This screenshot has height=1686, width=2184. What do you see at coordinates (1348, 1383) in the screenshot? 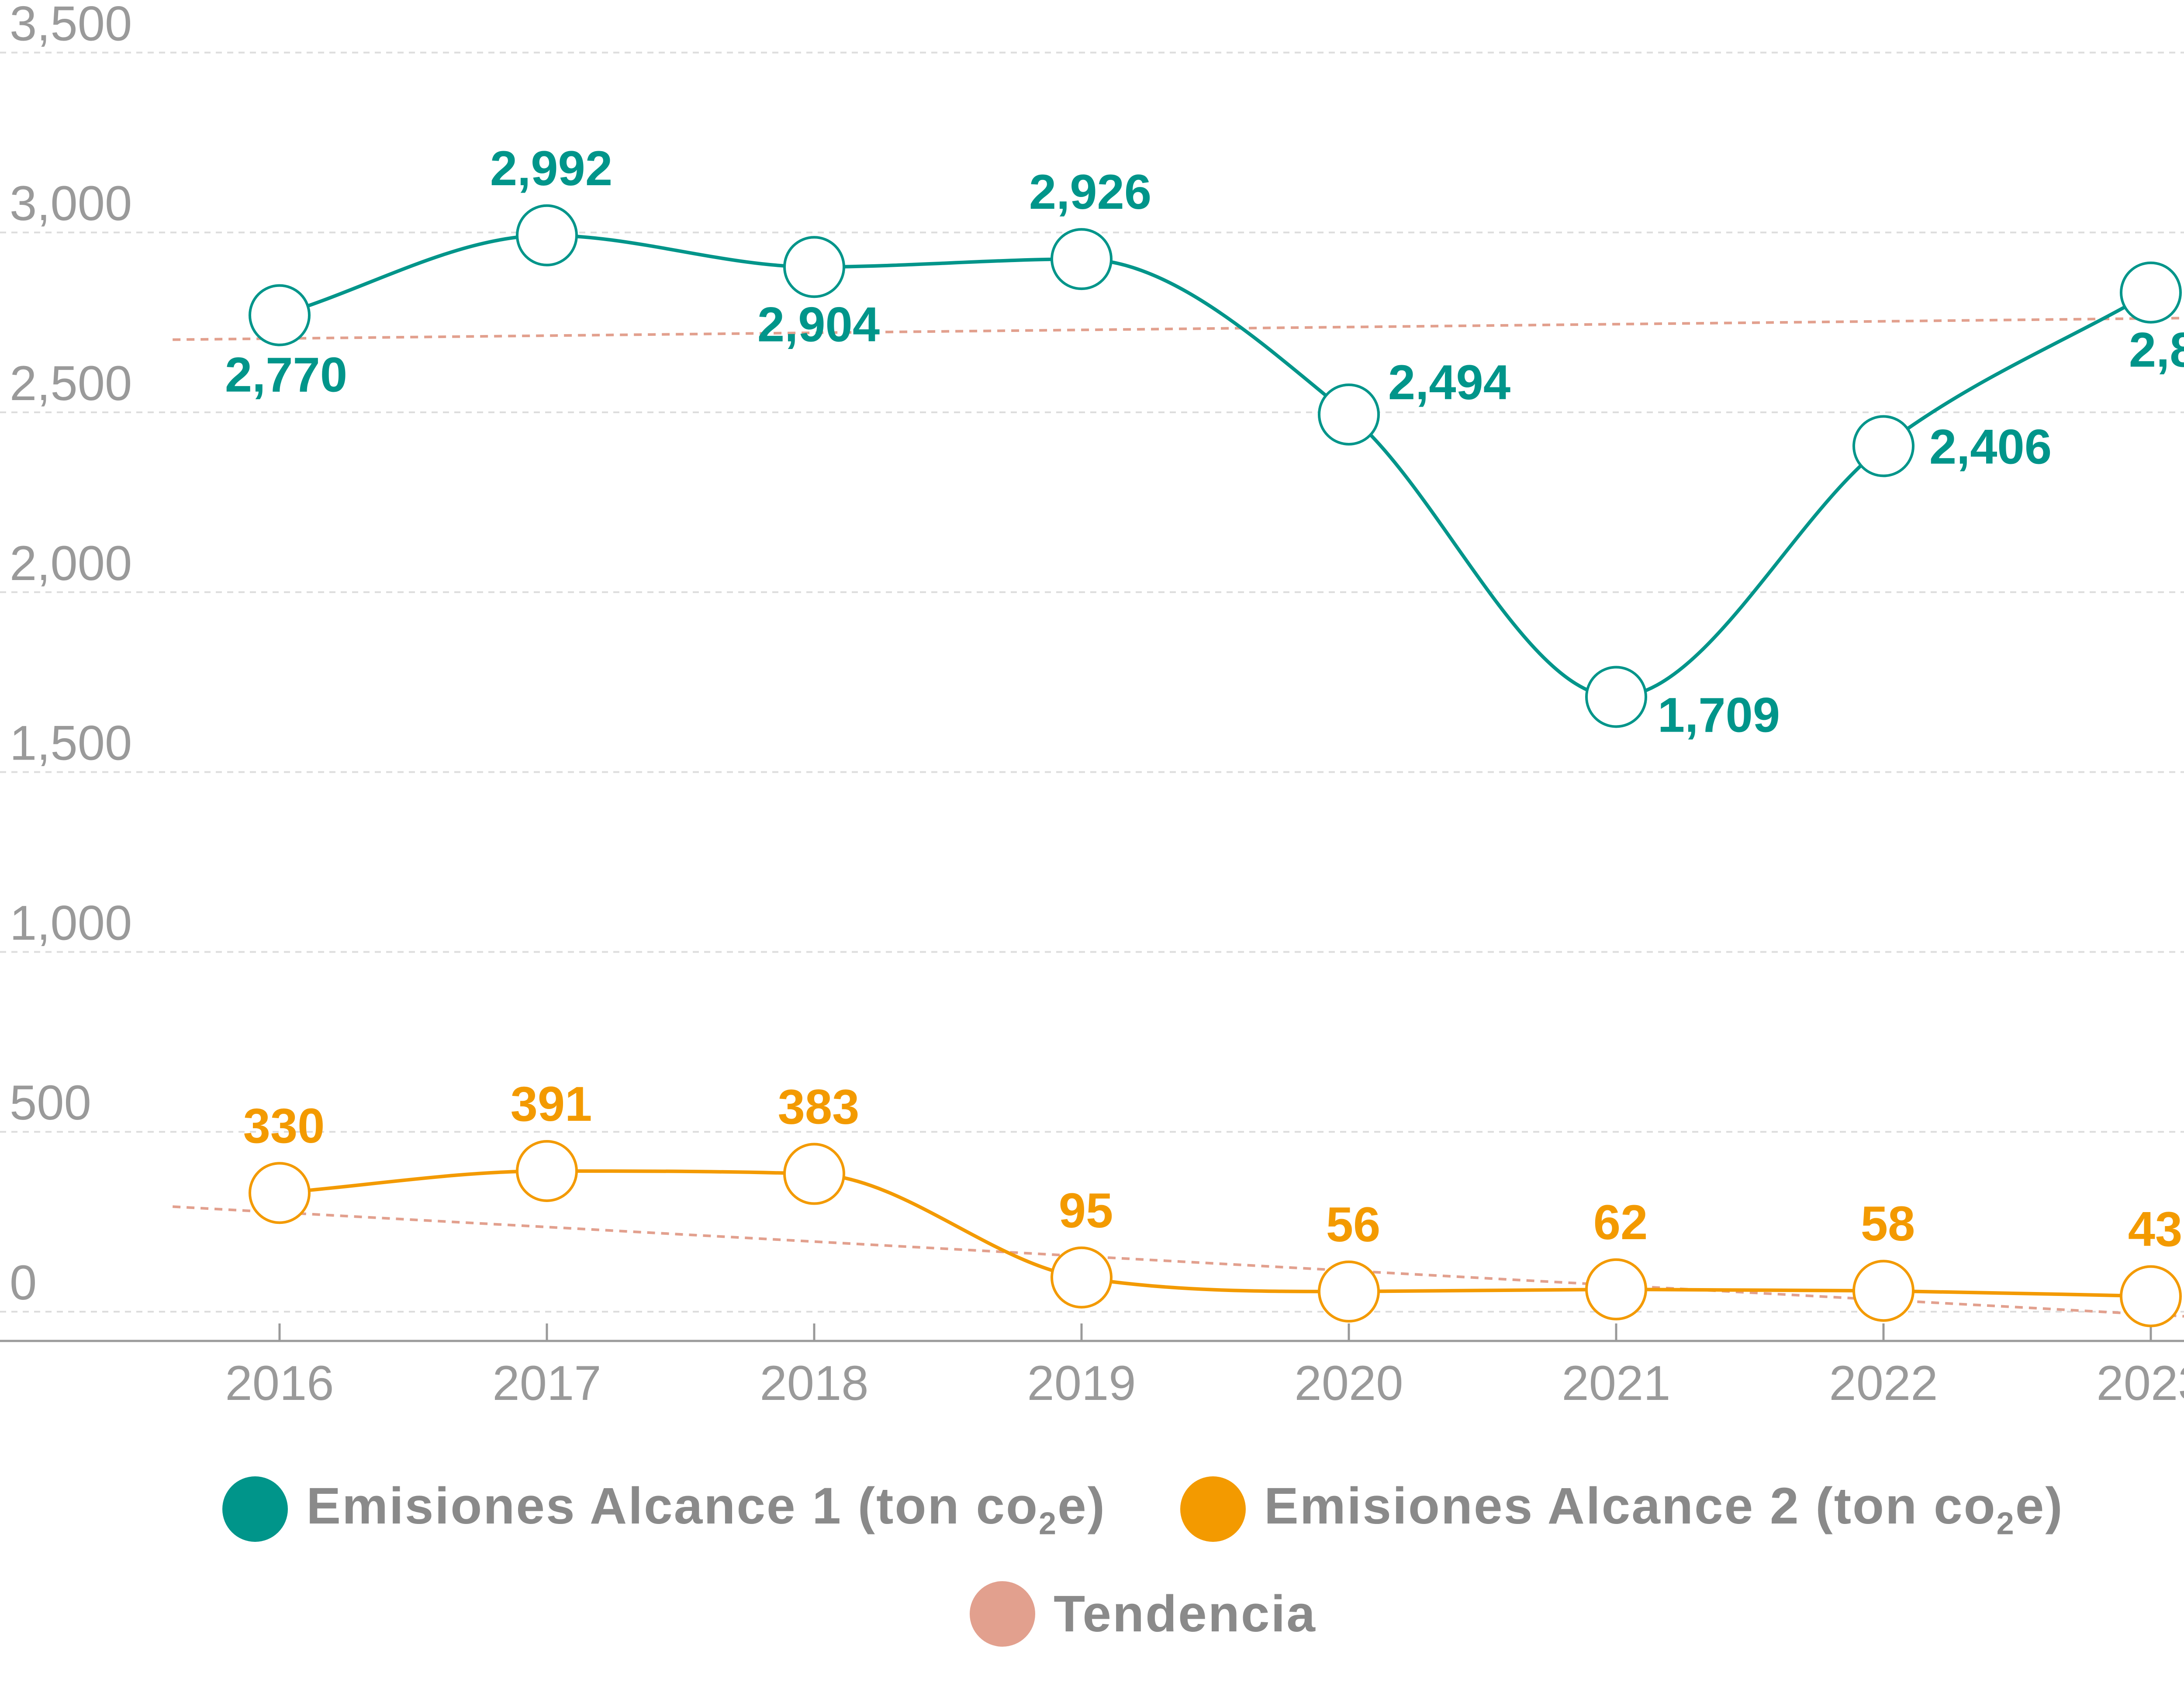
I see `x-tick-label: 2020` at bounding box center [1348, 1383].